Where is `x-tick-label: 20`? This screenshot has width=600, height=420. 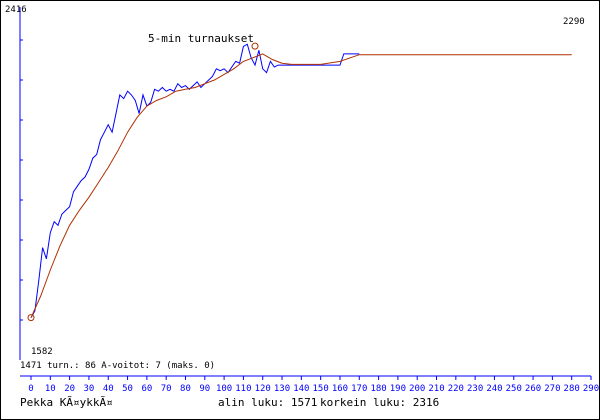
x-tick-label: 20 is located at coordinates (69, 389).